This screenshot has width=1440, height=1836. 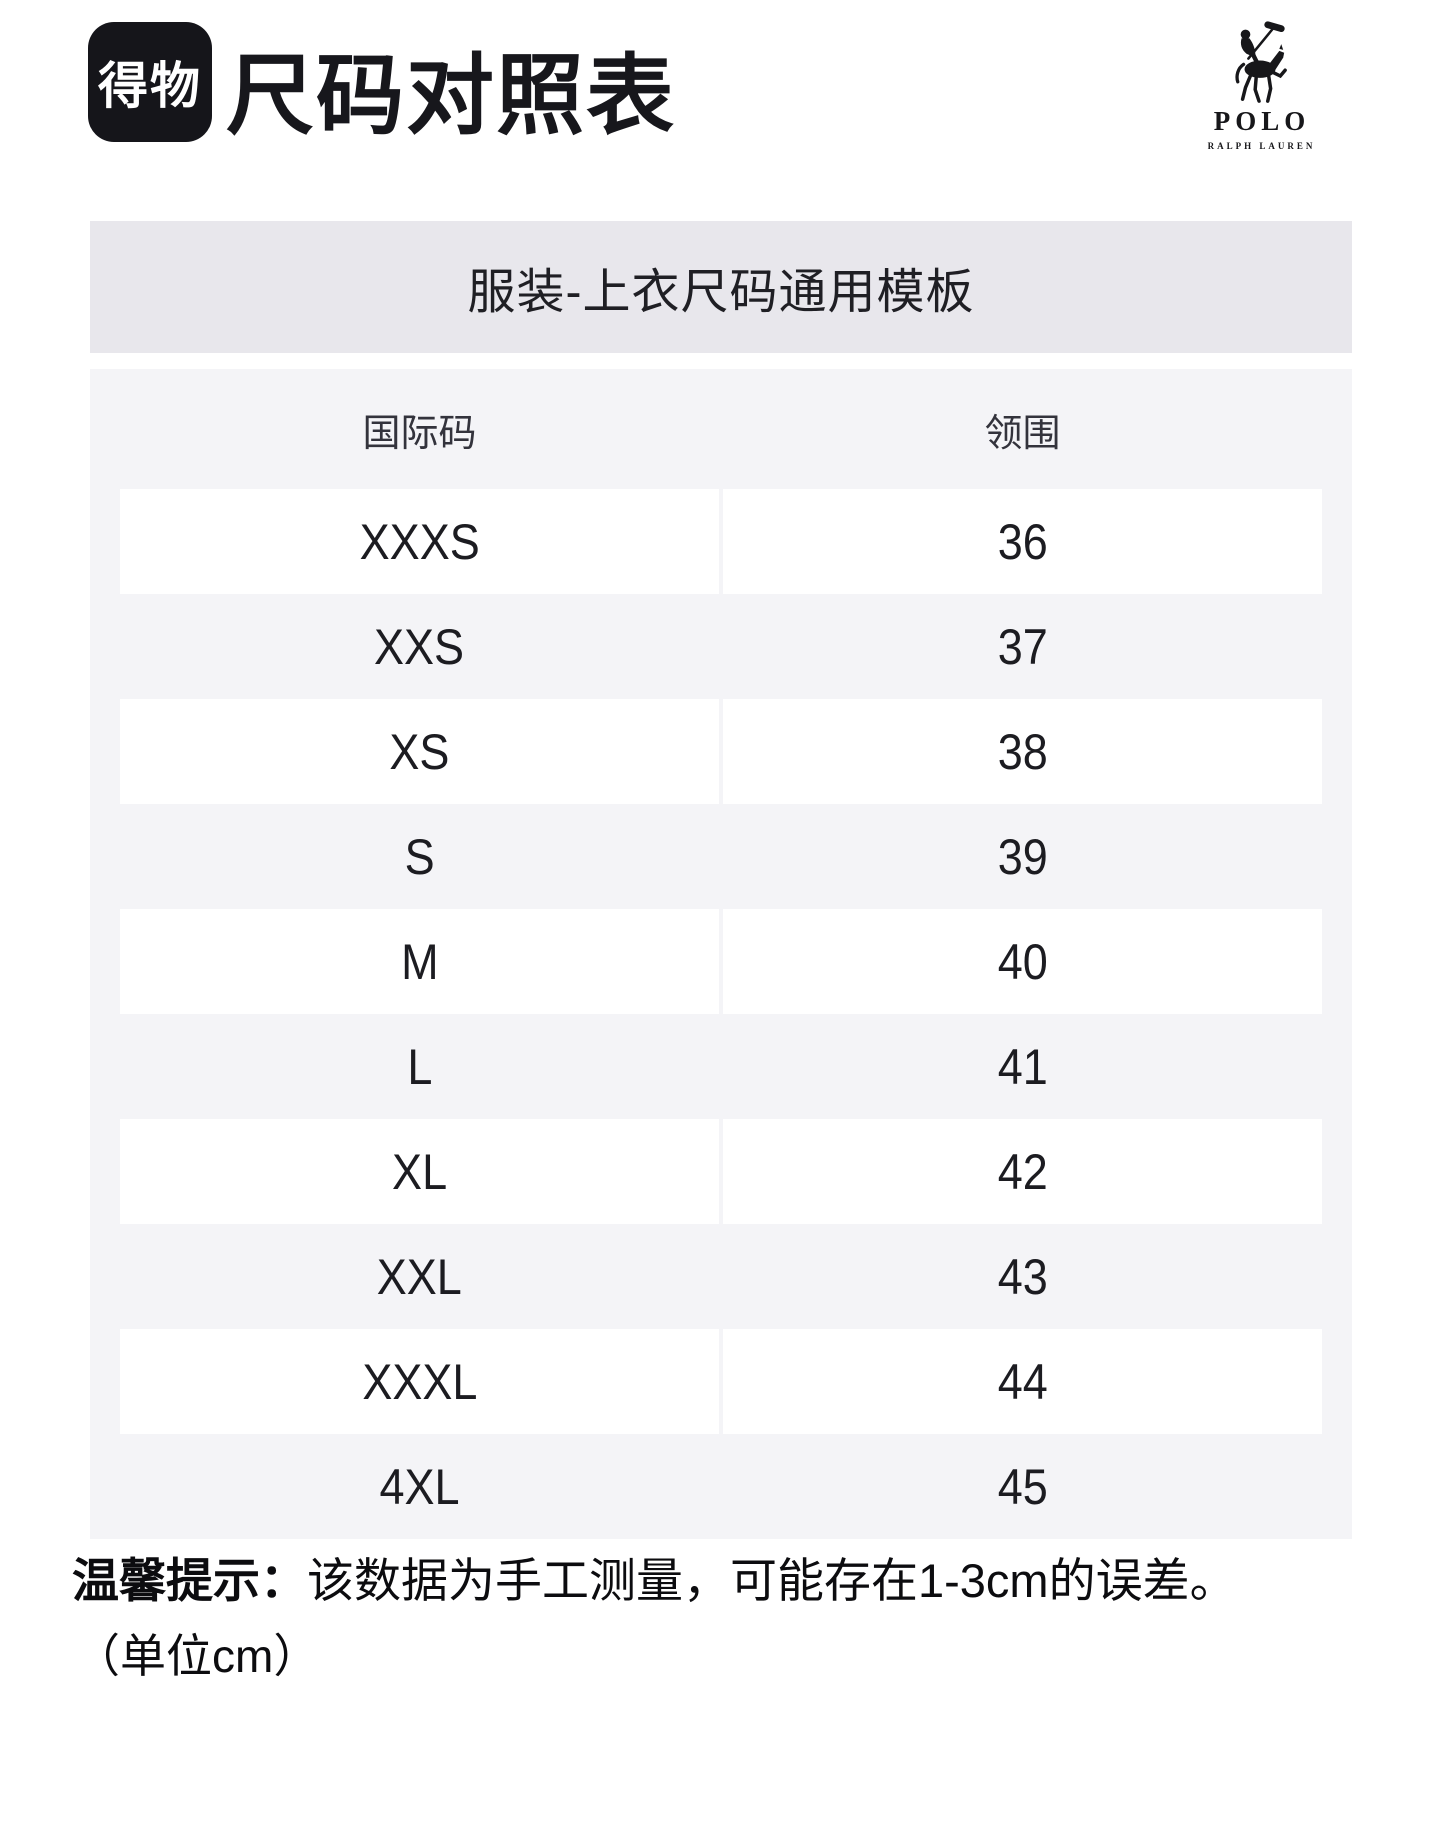 I want to click on polo-ralph-lauren-logo: POLO RALPH LAUREN, so click(x=1260, y=84).